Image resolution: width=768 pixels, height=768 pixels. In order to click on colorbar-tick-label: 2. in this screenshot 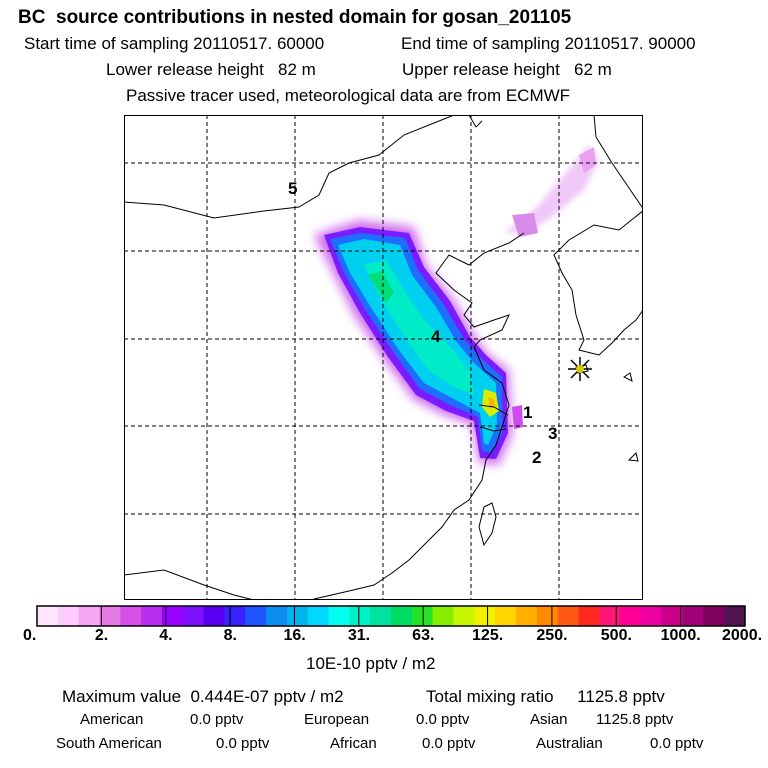, I will do `click(101, 635)`.